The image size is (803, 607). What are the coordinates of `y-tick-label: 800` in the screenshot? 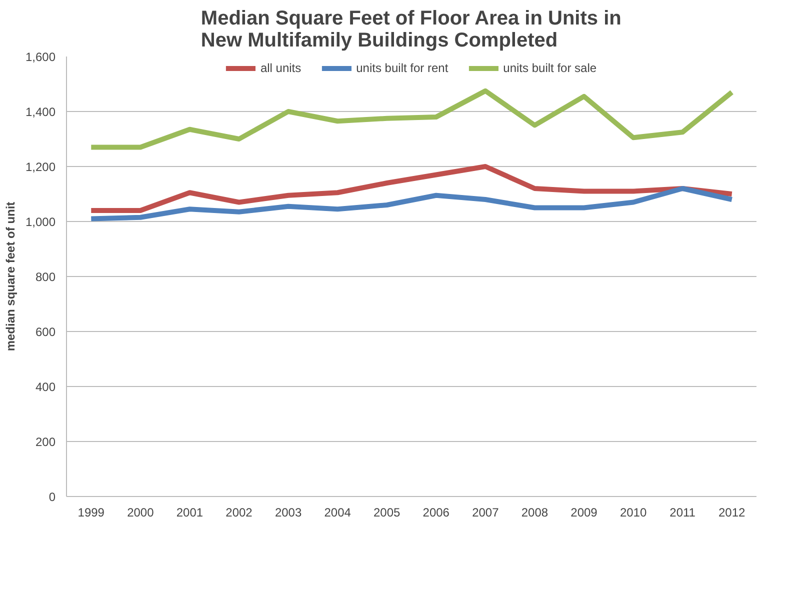 It's located at (45, 277).